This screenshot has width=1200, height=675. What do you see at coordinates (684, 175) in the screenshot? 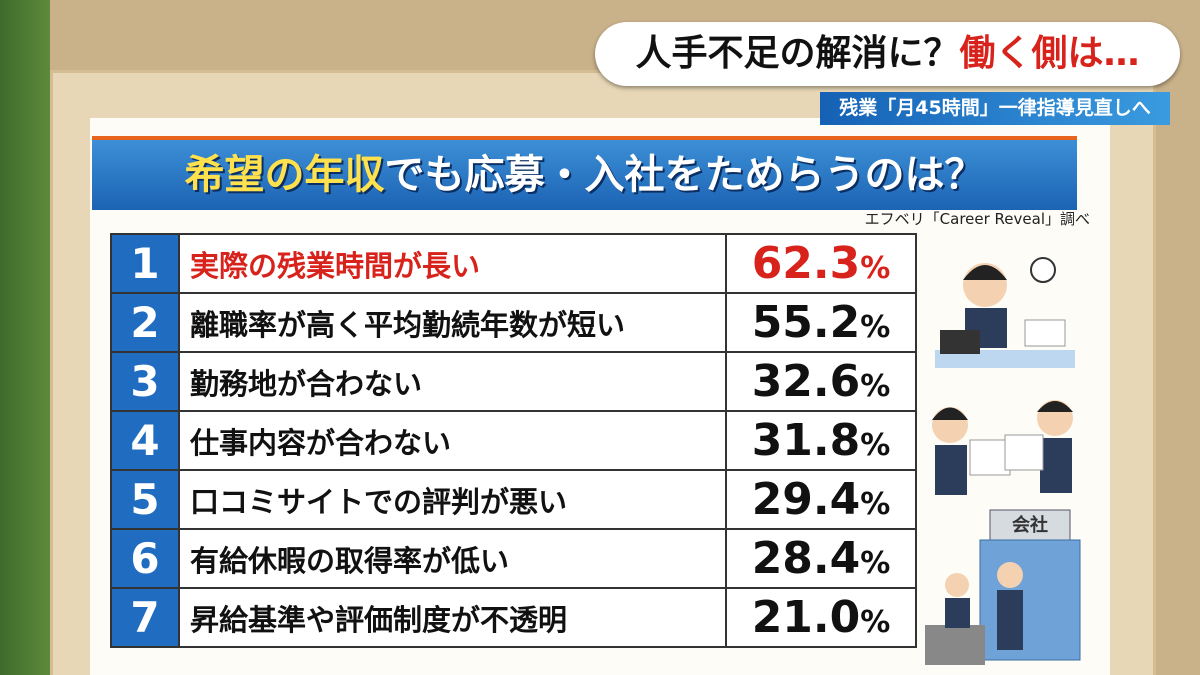
I see `title-rest: でも応募・入社をためらうのは？` at bounding box center [684, 175].